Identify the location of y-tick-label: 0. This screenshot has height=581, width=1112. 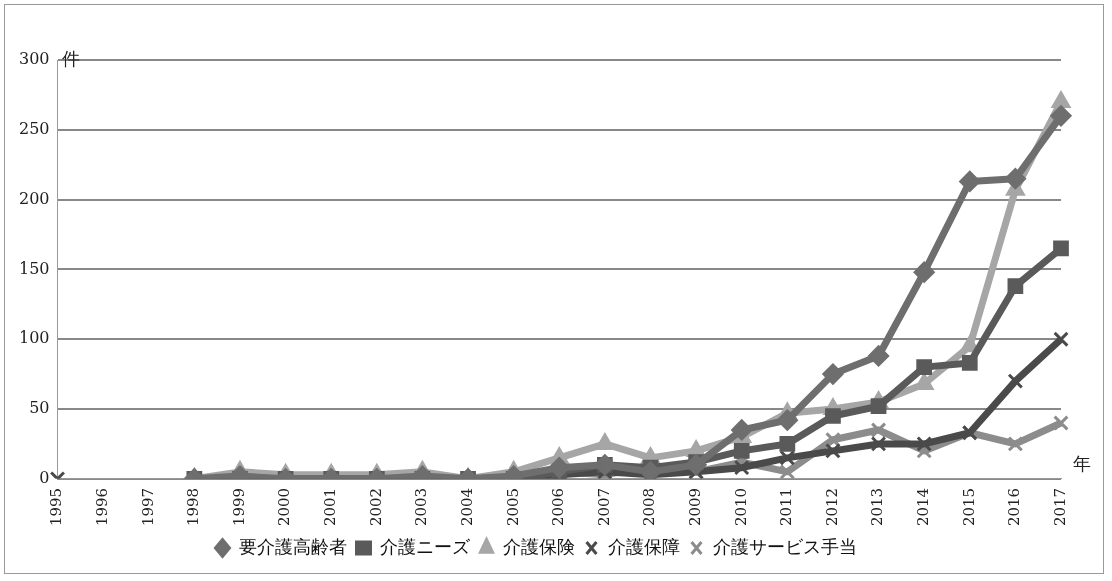
(44, 477).